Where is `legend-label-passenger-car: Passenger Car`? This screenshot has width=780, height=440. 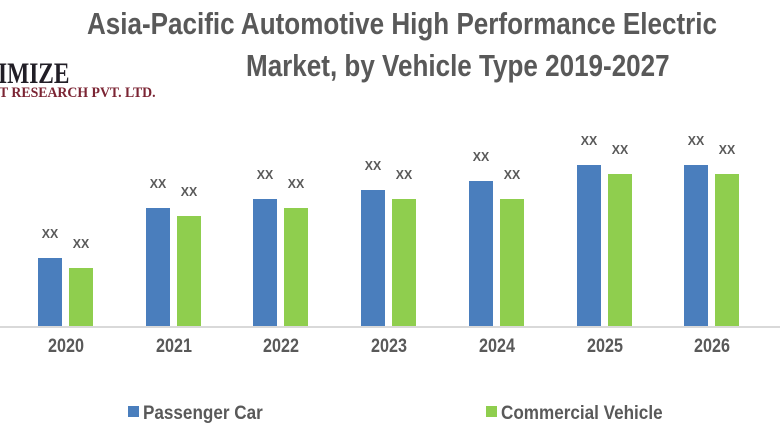
legend-label-passenger-car: Passenger Car is located at coordinates (203, 413).